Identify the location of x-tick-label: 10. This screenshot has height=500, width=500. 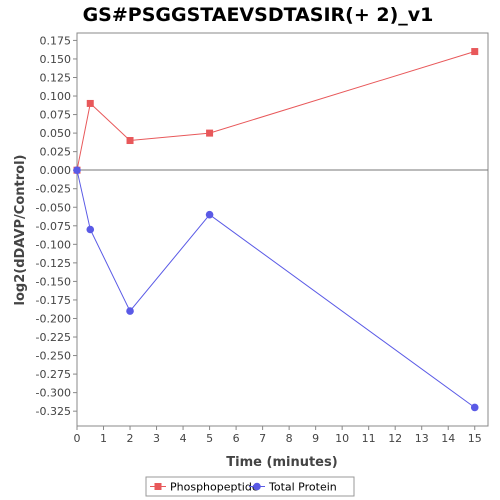
(342, 438).